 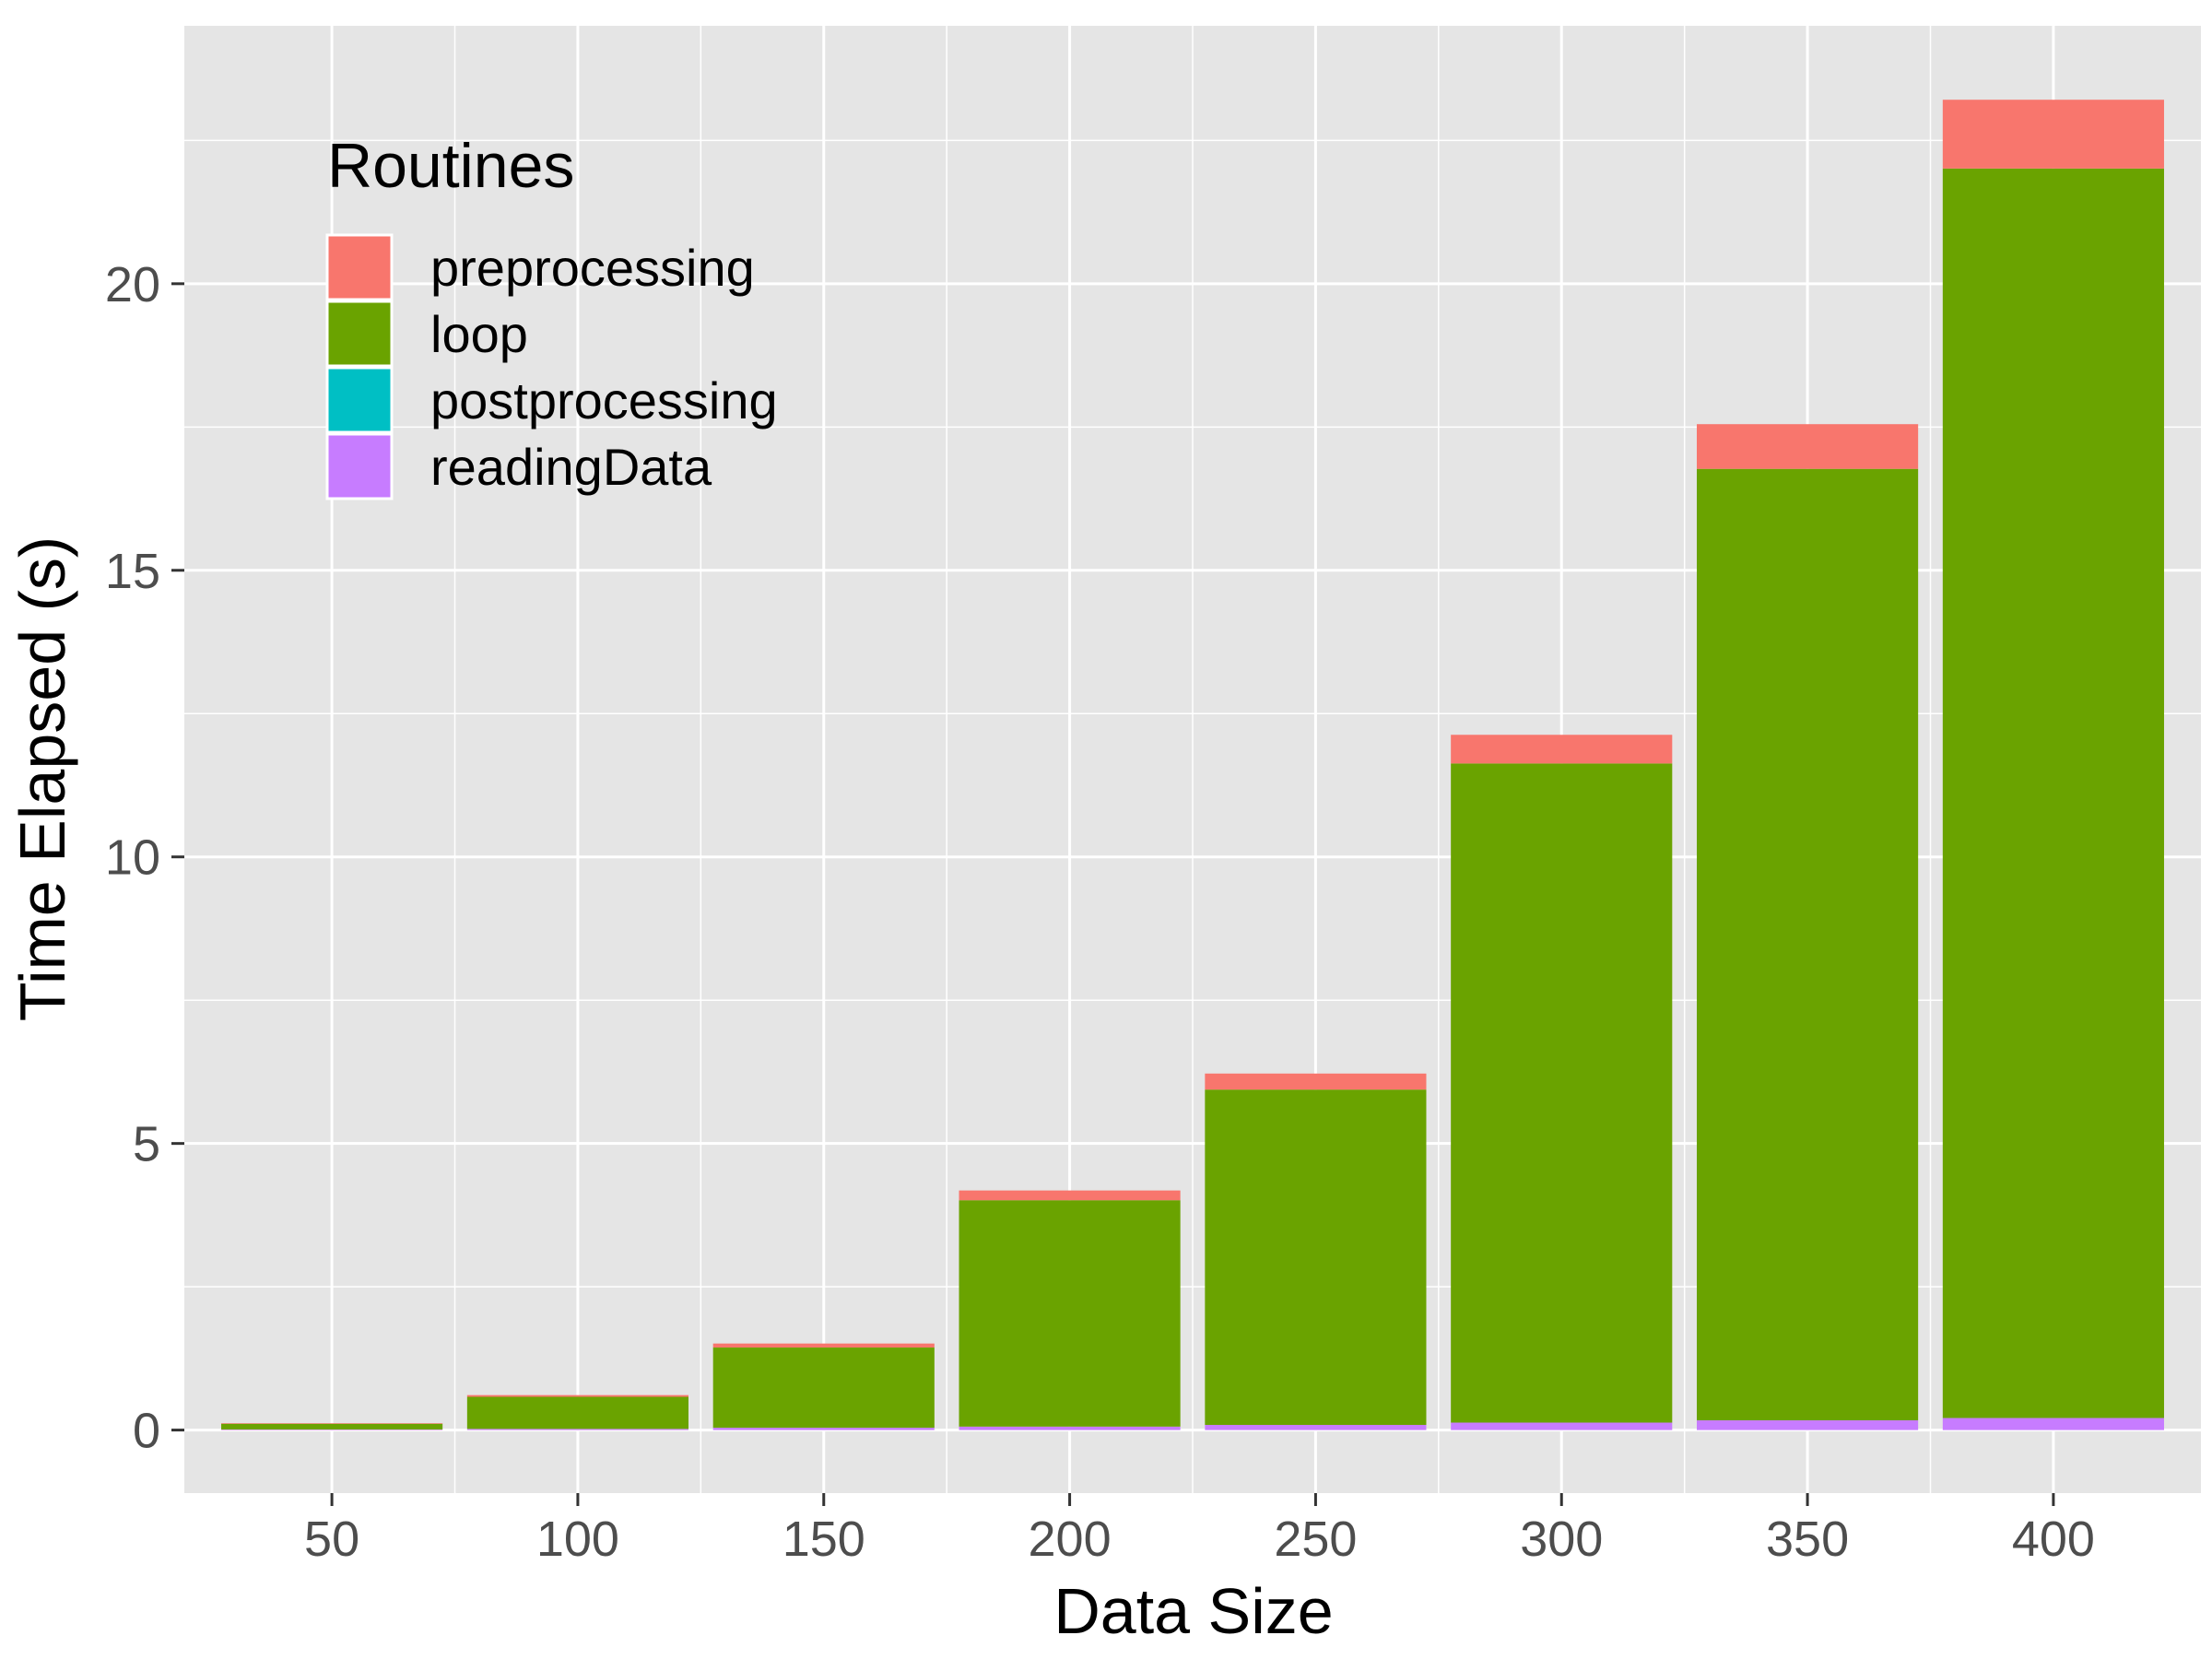 What do you see at coordinates (132, 284) in the screenshot?
I see `y-tick-label: 20` at bounding box center [132, 284].